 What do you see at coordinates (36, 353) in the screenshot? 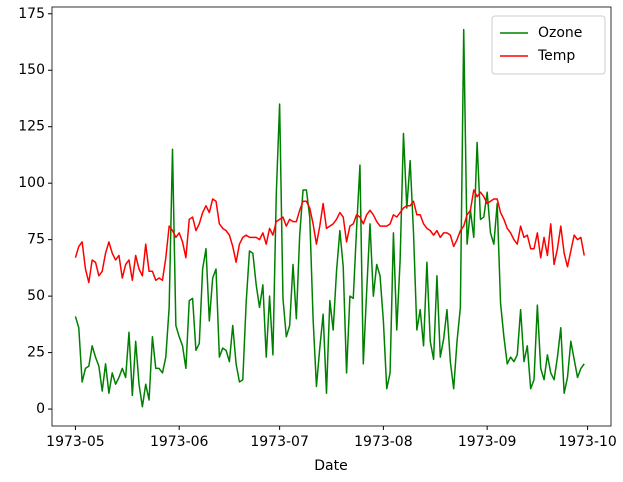
I see `y-tick-label: 25` at bounding box center [36, 353].